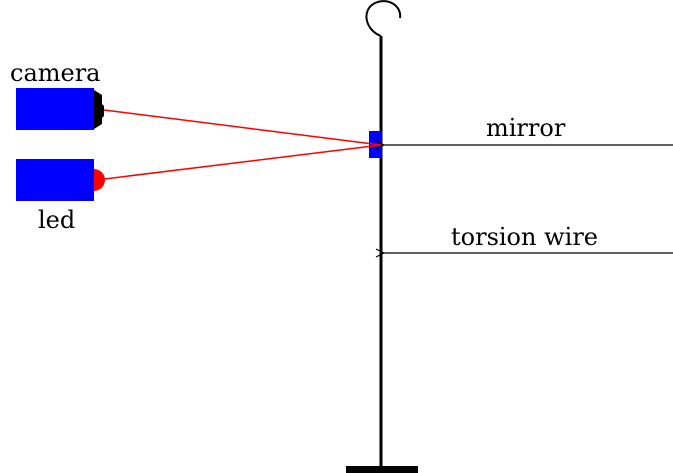  What do you see at coordinates (524, 237) in the screenshot?
I see `torsion-wire-label: torsion wire` at bounding box center [524, 237].